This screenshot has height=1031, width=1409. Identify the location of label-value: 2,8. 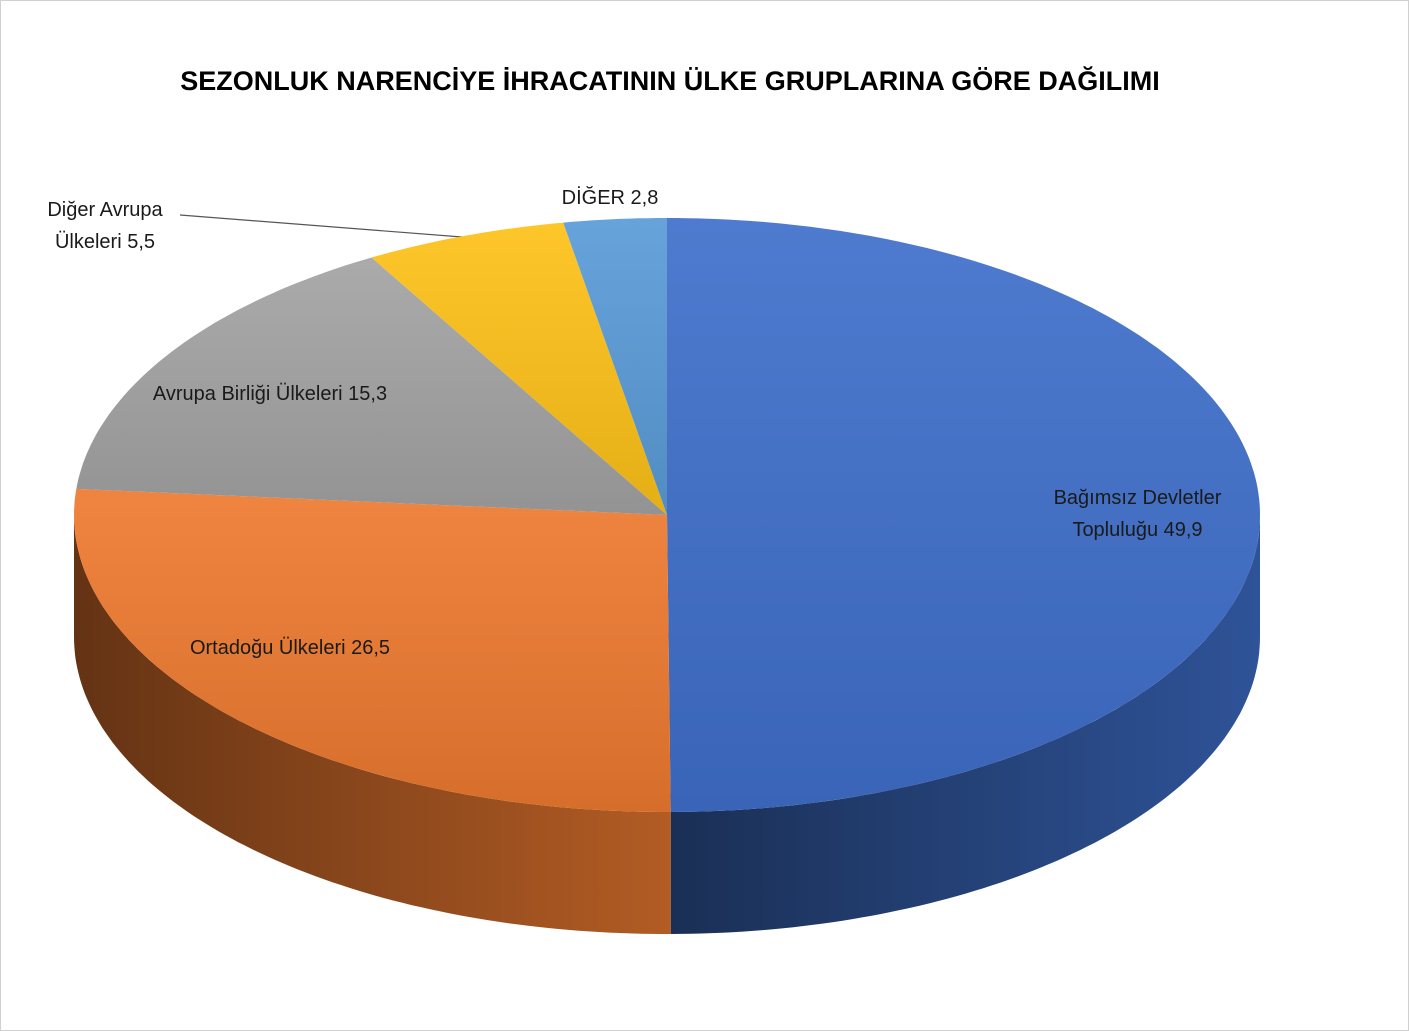
(644, 198).